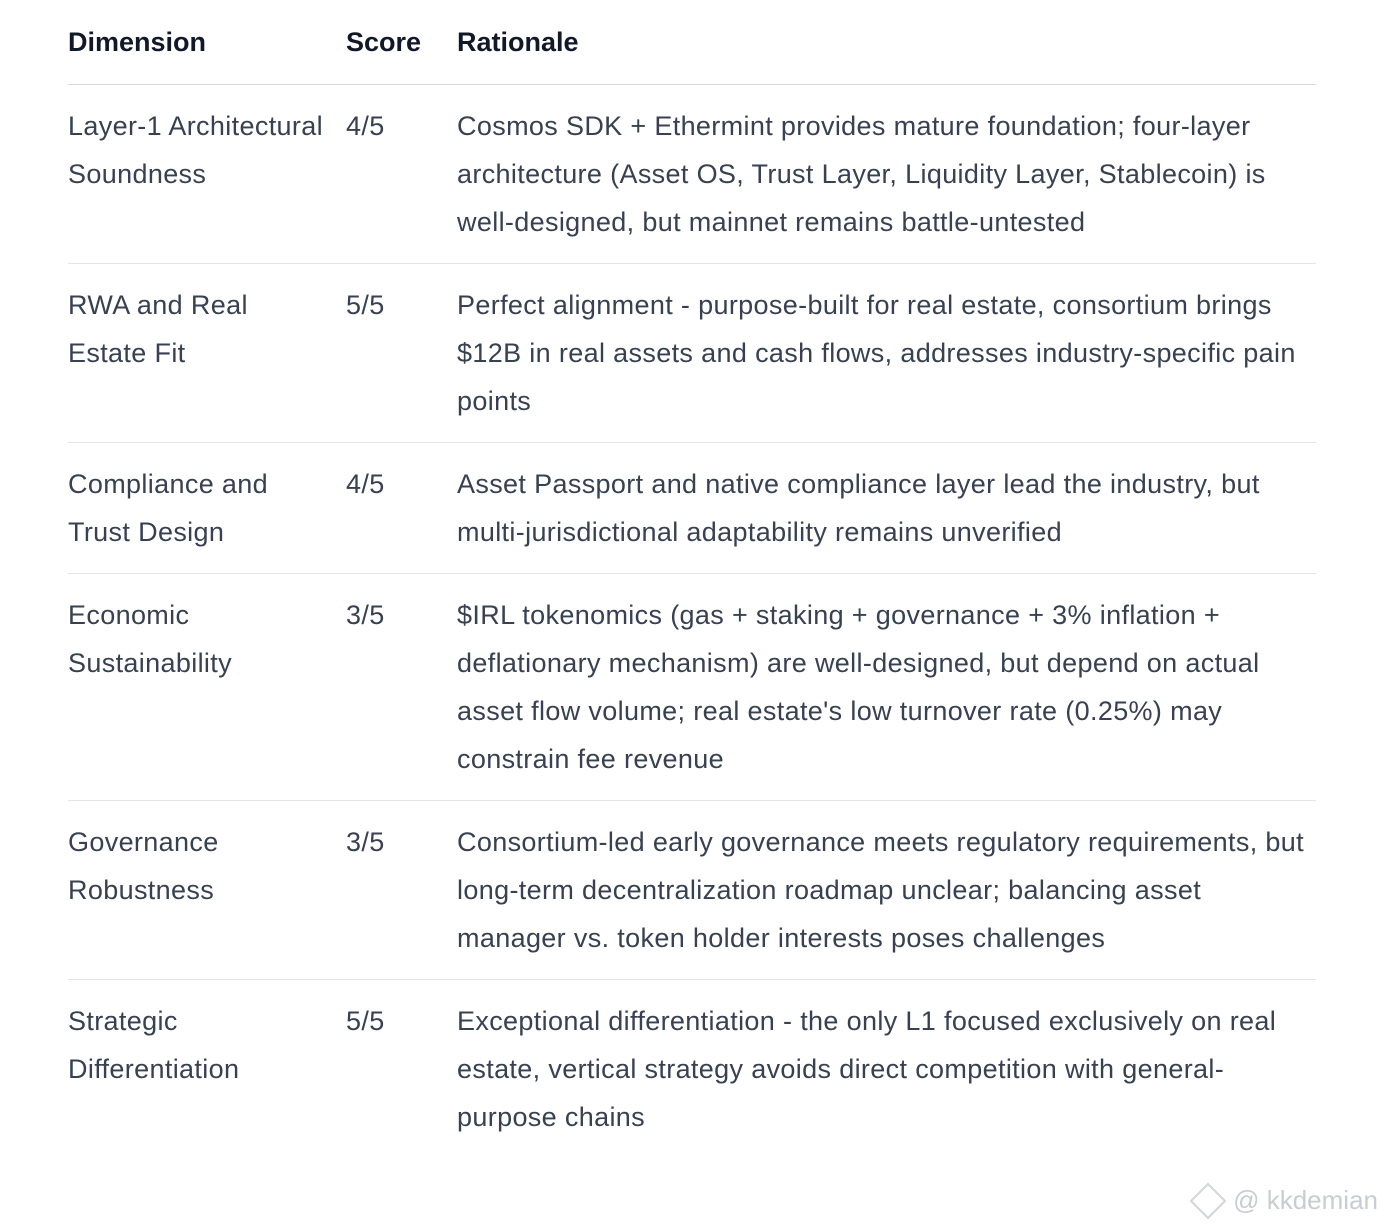 The height and width of the screenshot is (1224, 1386). Describe the element at coordinates (207, 353) in the screenshot. I see `dimension-cell: RWA and Real Estate Fit` at that location.